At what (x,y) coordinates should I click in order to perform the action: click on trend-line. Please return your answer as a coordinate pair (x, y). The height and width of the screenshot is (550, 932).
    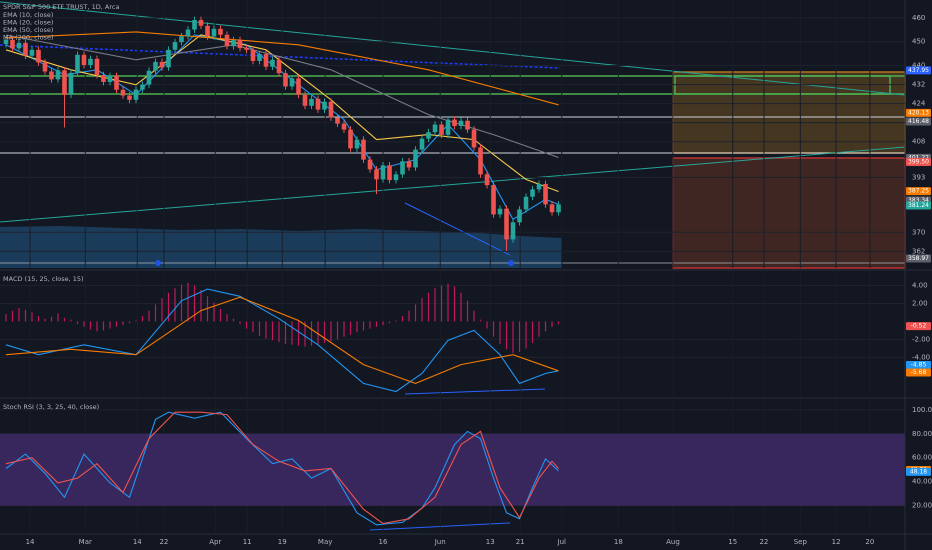
    Looking at the image, I should click on (453, 184).